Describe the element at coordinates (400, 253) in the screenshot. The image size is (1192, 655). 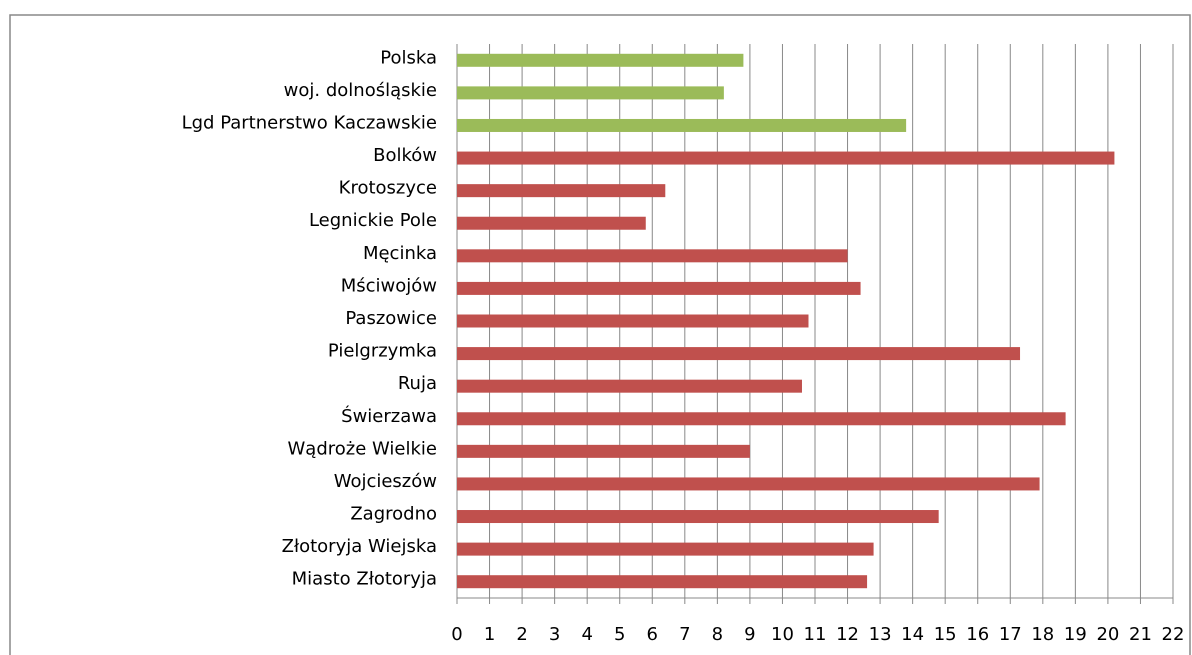
I see `y-tick-label: Męcinka` at that location.